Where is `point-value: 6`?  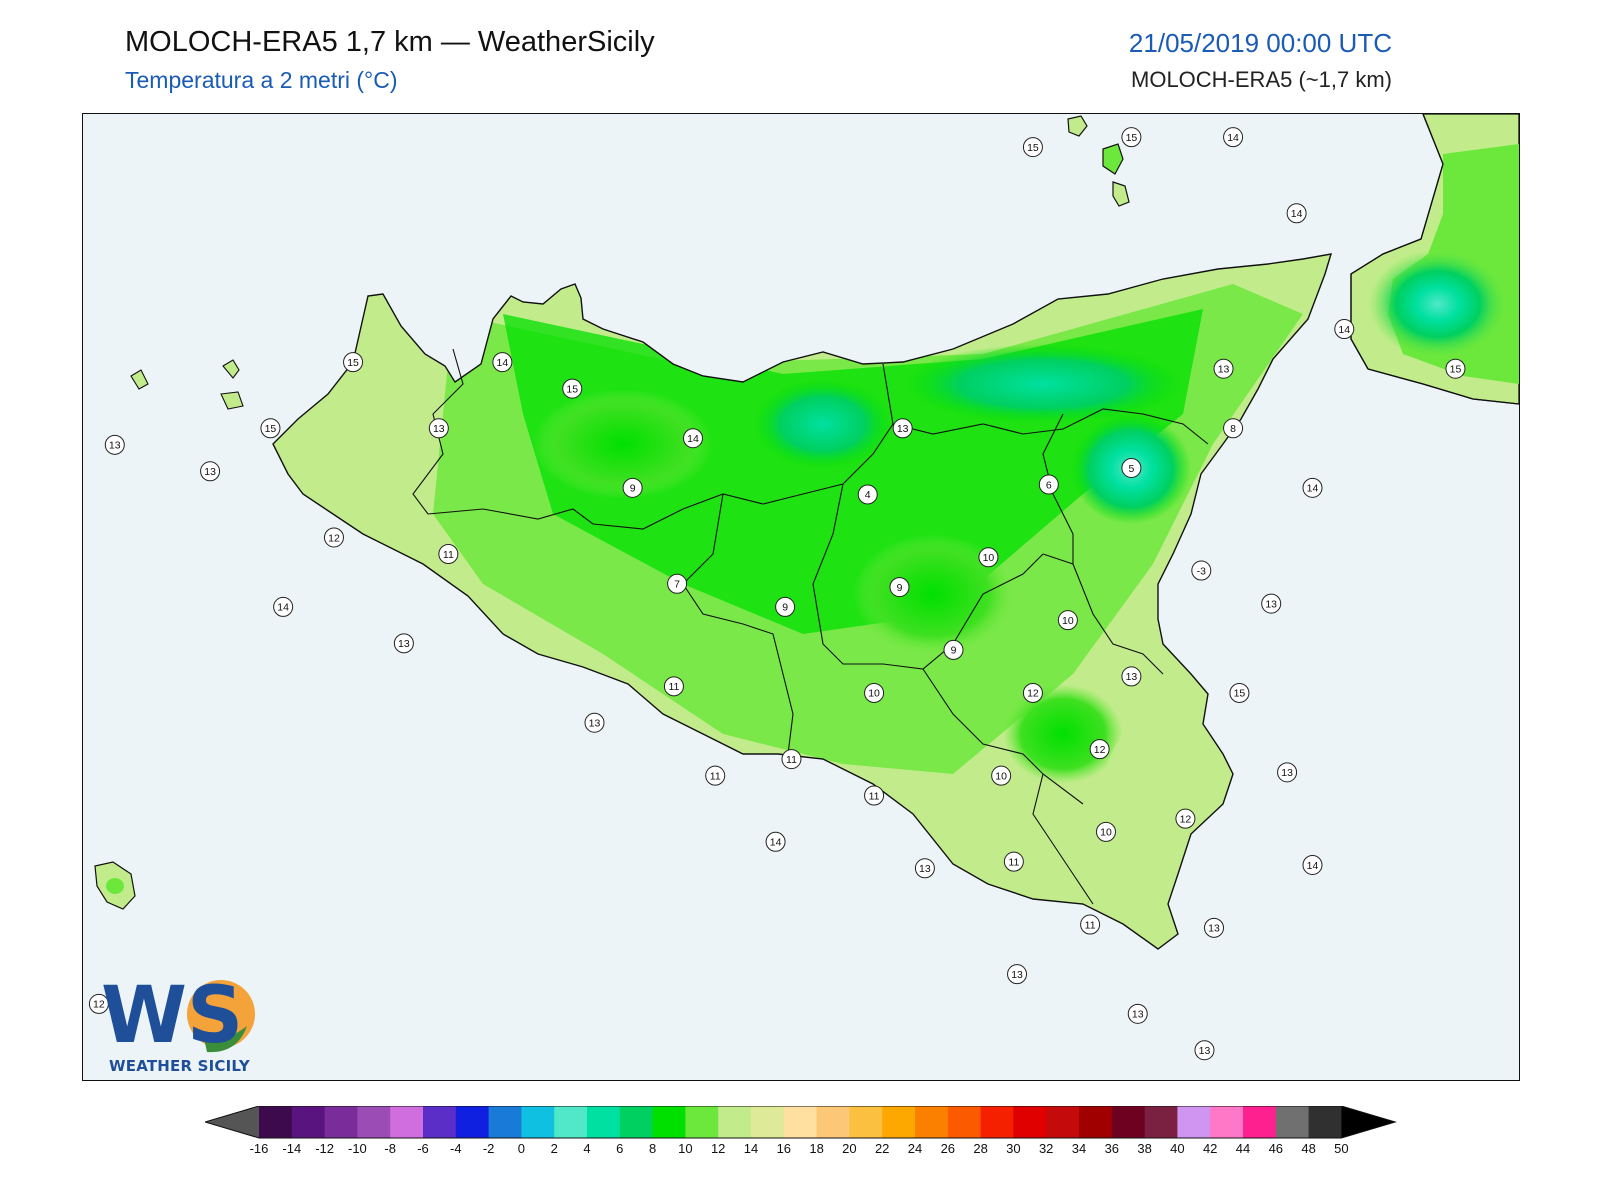
point-value: 6 is located at coordinates (1049, 485).